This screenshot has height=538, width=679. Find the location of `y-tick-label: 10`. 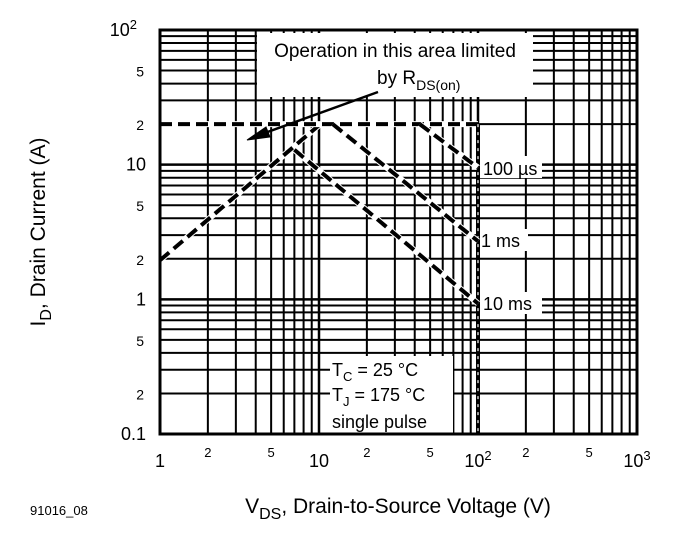

y-tick-label: 10 is located at coordinates (136, 165).